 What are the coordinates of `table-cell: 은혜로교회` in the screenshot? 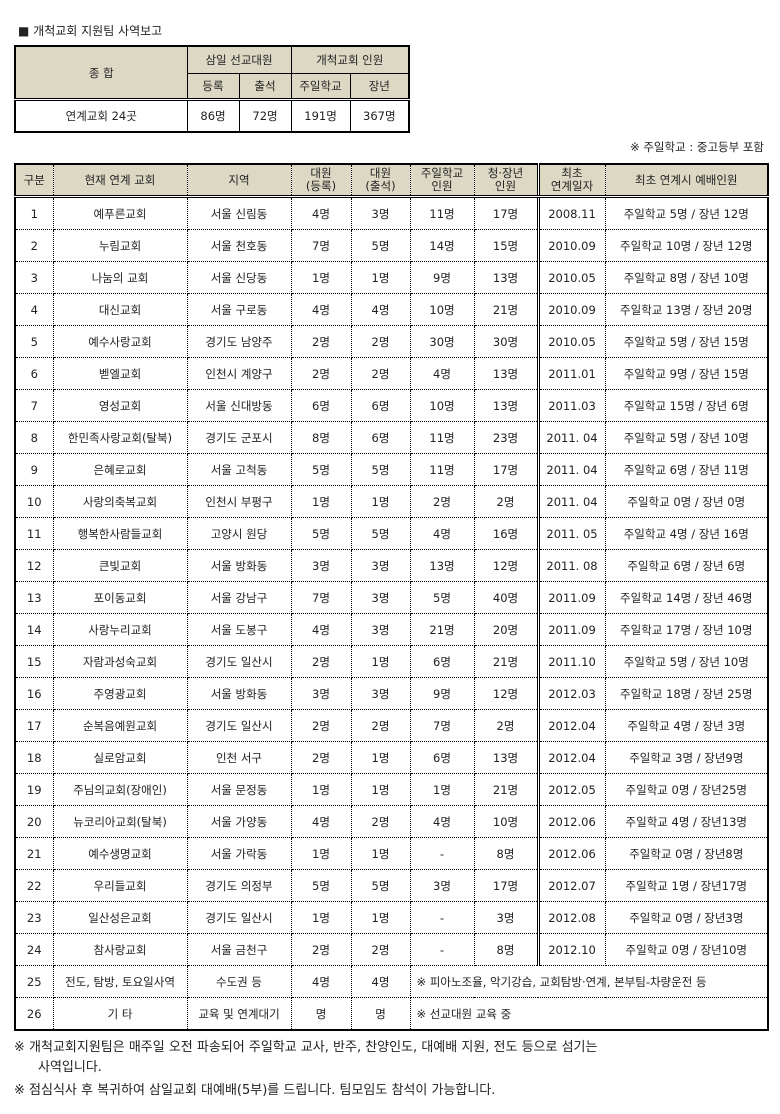 It's located at (120, 469).